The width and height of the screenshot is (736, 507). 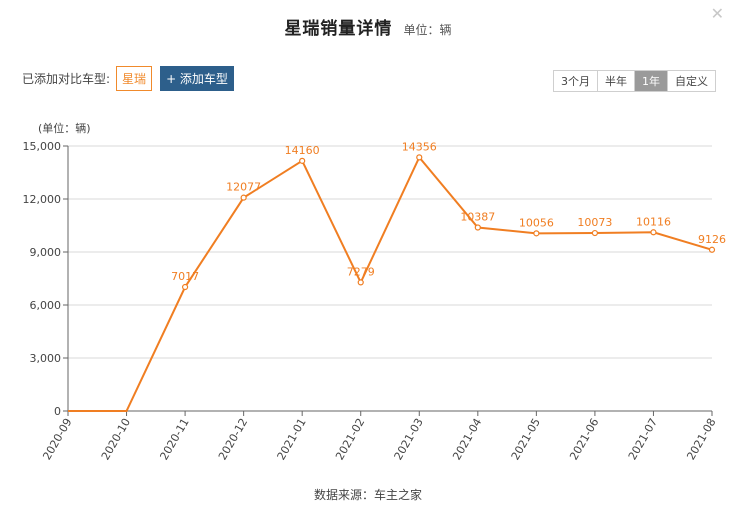 I want to click on page-title: 星瑞销量详情, so click(x=338, y=29).